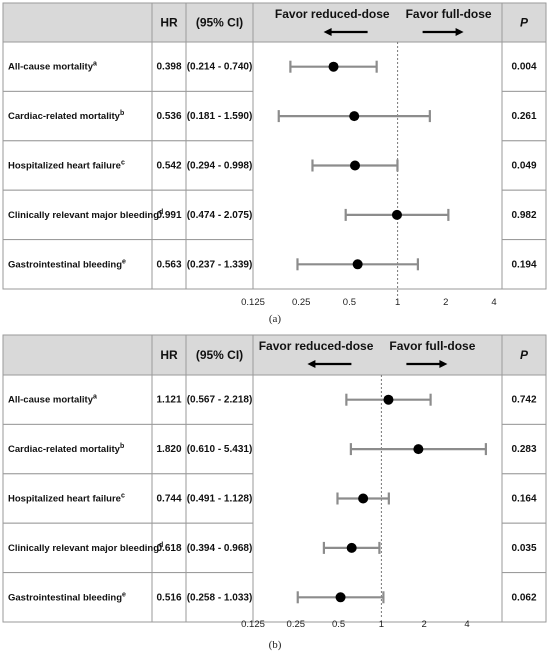  I want to click on ci-value: (0.214 - 0.740), so click(220, 67).